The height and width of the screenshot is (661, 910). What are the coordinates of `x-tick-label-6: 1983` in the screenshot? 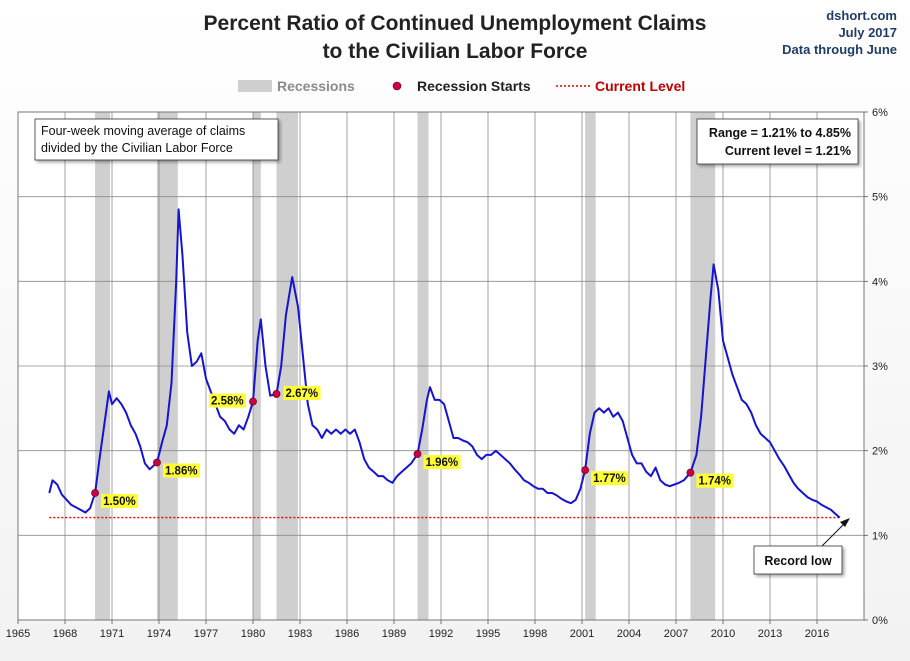 It's located at (300, 634).